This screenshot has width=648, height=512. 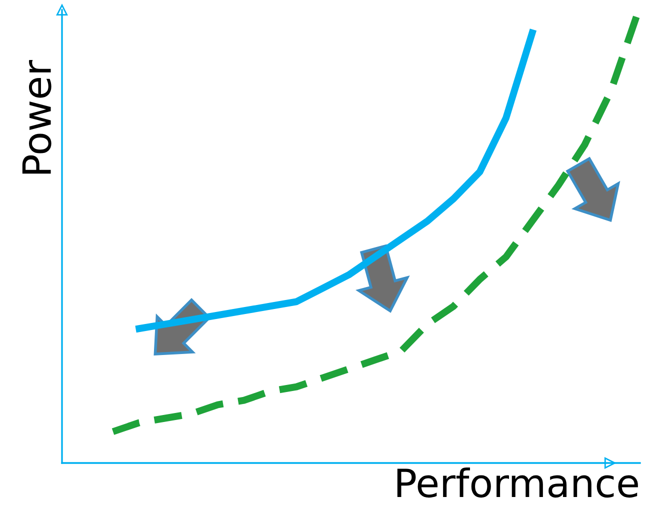 What do you see at coordinates (517, 482) in the screenshot?
I see `x-axis-title: Performance` at bounding box center [517, 482].